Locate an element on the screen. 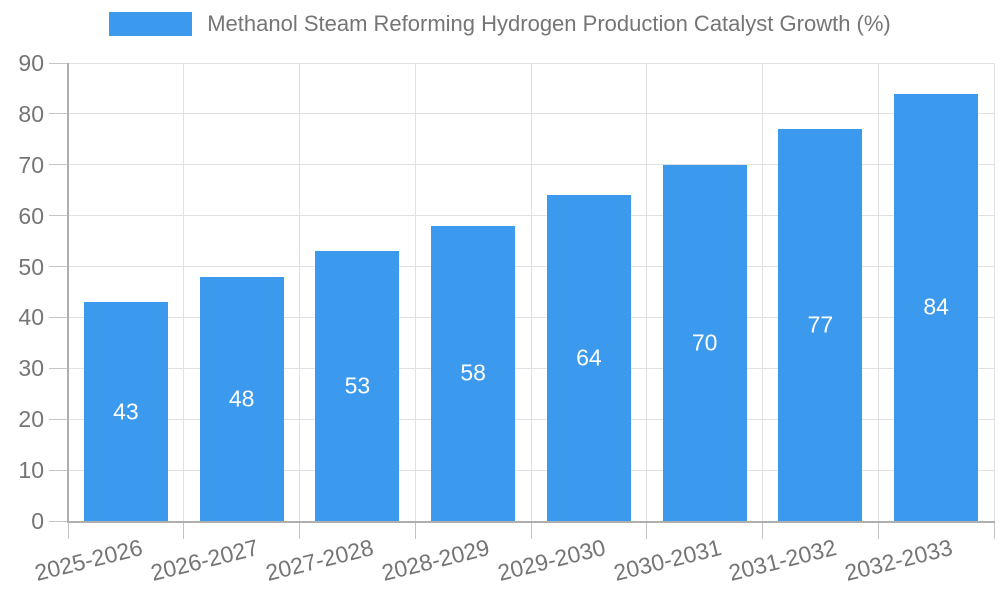 The width and height of the screenshot is (1000, 600). y-tick-label: 30 is located at coordinates (31, 368).